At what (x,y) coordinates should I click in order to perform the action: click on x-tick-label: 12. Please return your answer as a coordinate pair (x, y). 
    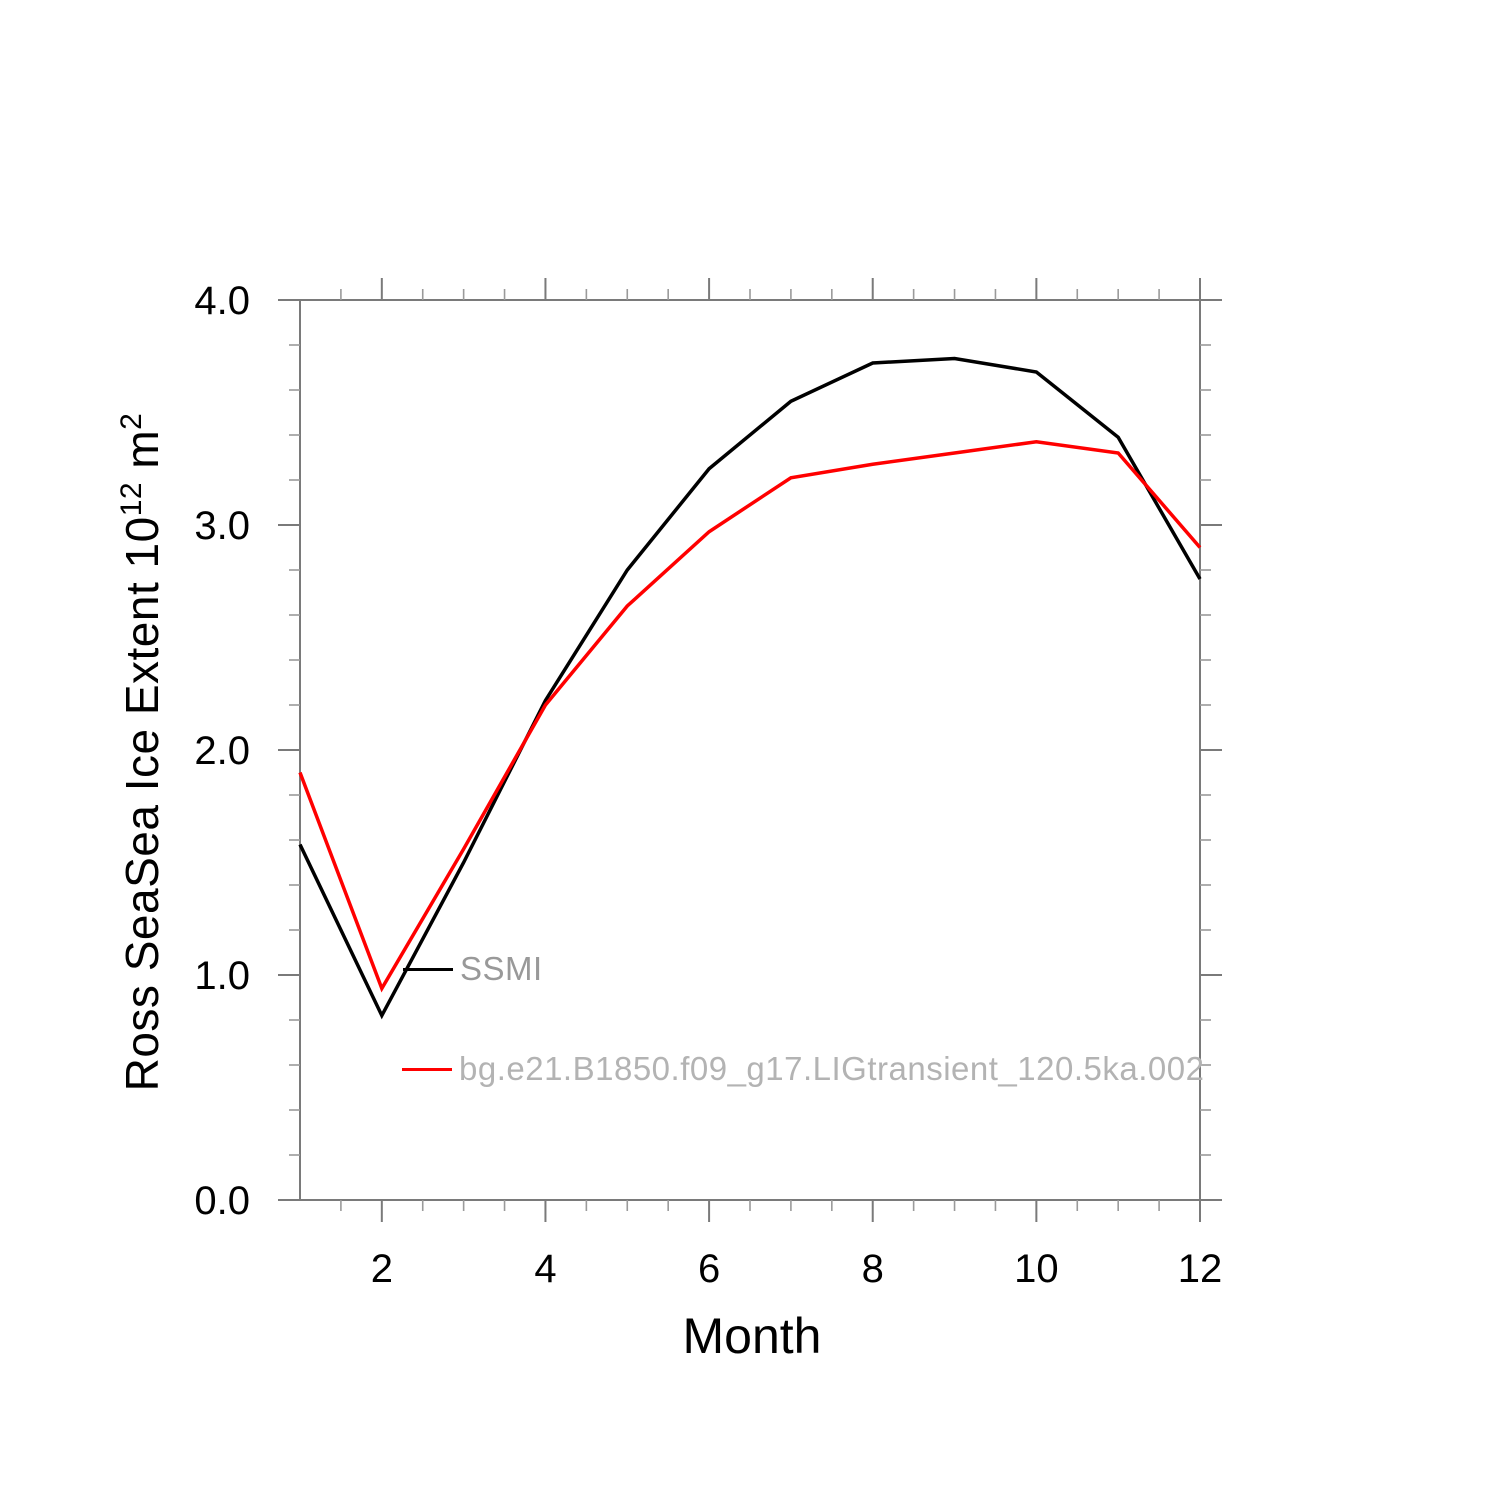
    Looking at the image, I should click on (1200, 1269).